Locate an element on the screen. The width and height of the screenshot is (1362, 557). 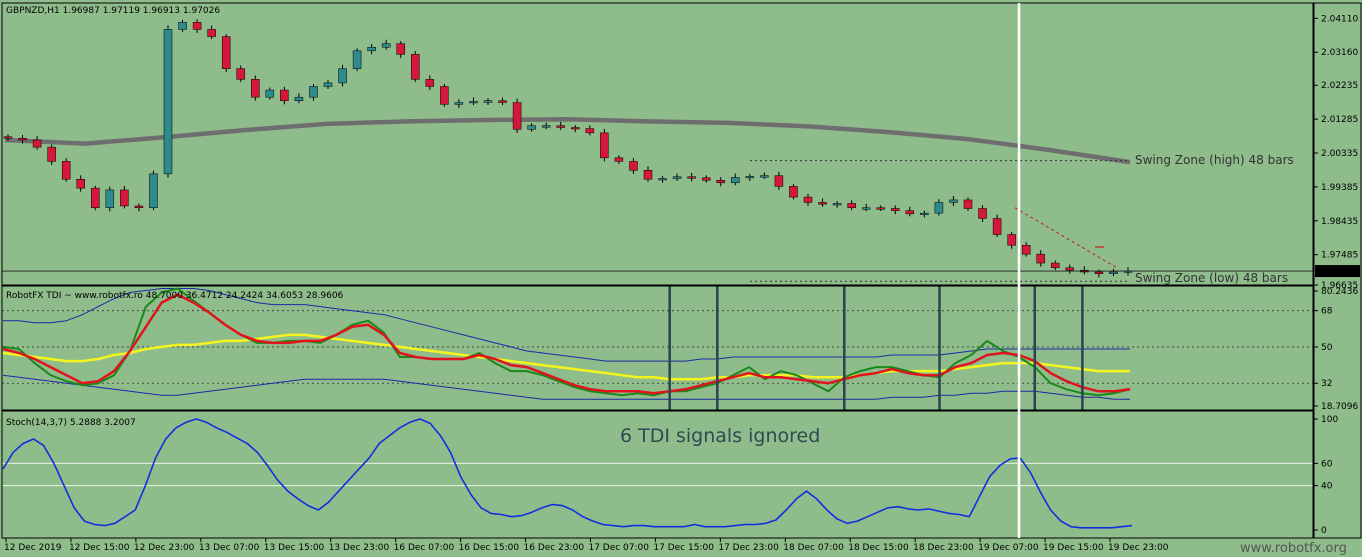
stoch-tick-label: 40 is located at coordinates (1327, 487).